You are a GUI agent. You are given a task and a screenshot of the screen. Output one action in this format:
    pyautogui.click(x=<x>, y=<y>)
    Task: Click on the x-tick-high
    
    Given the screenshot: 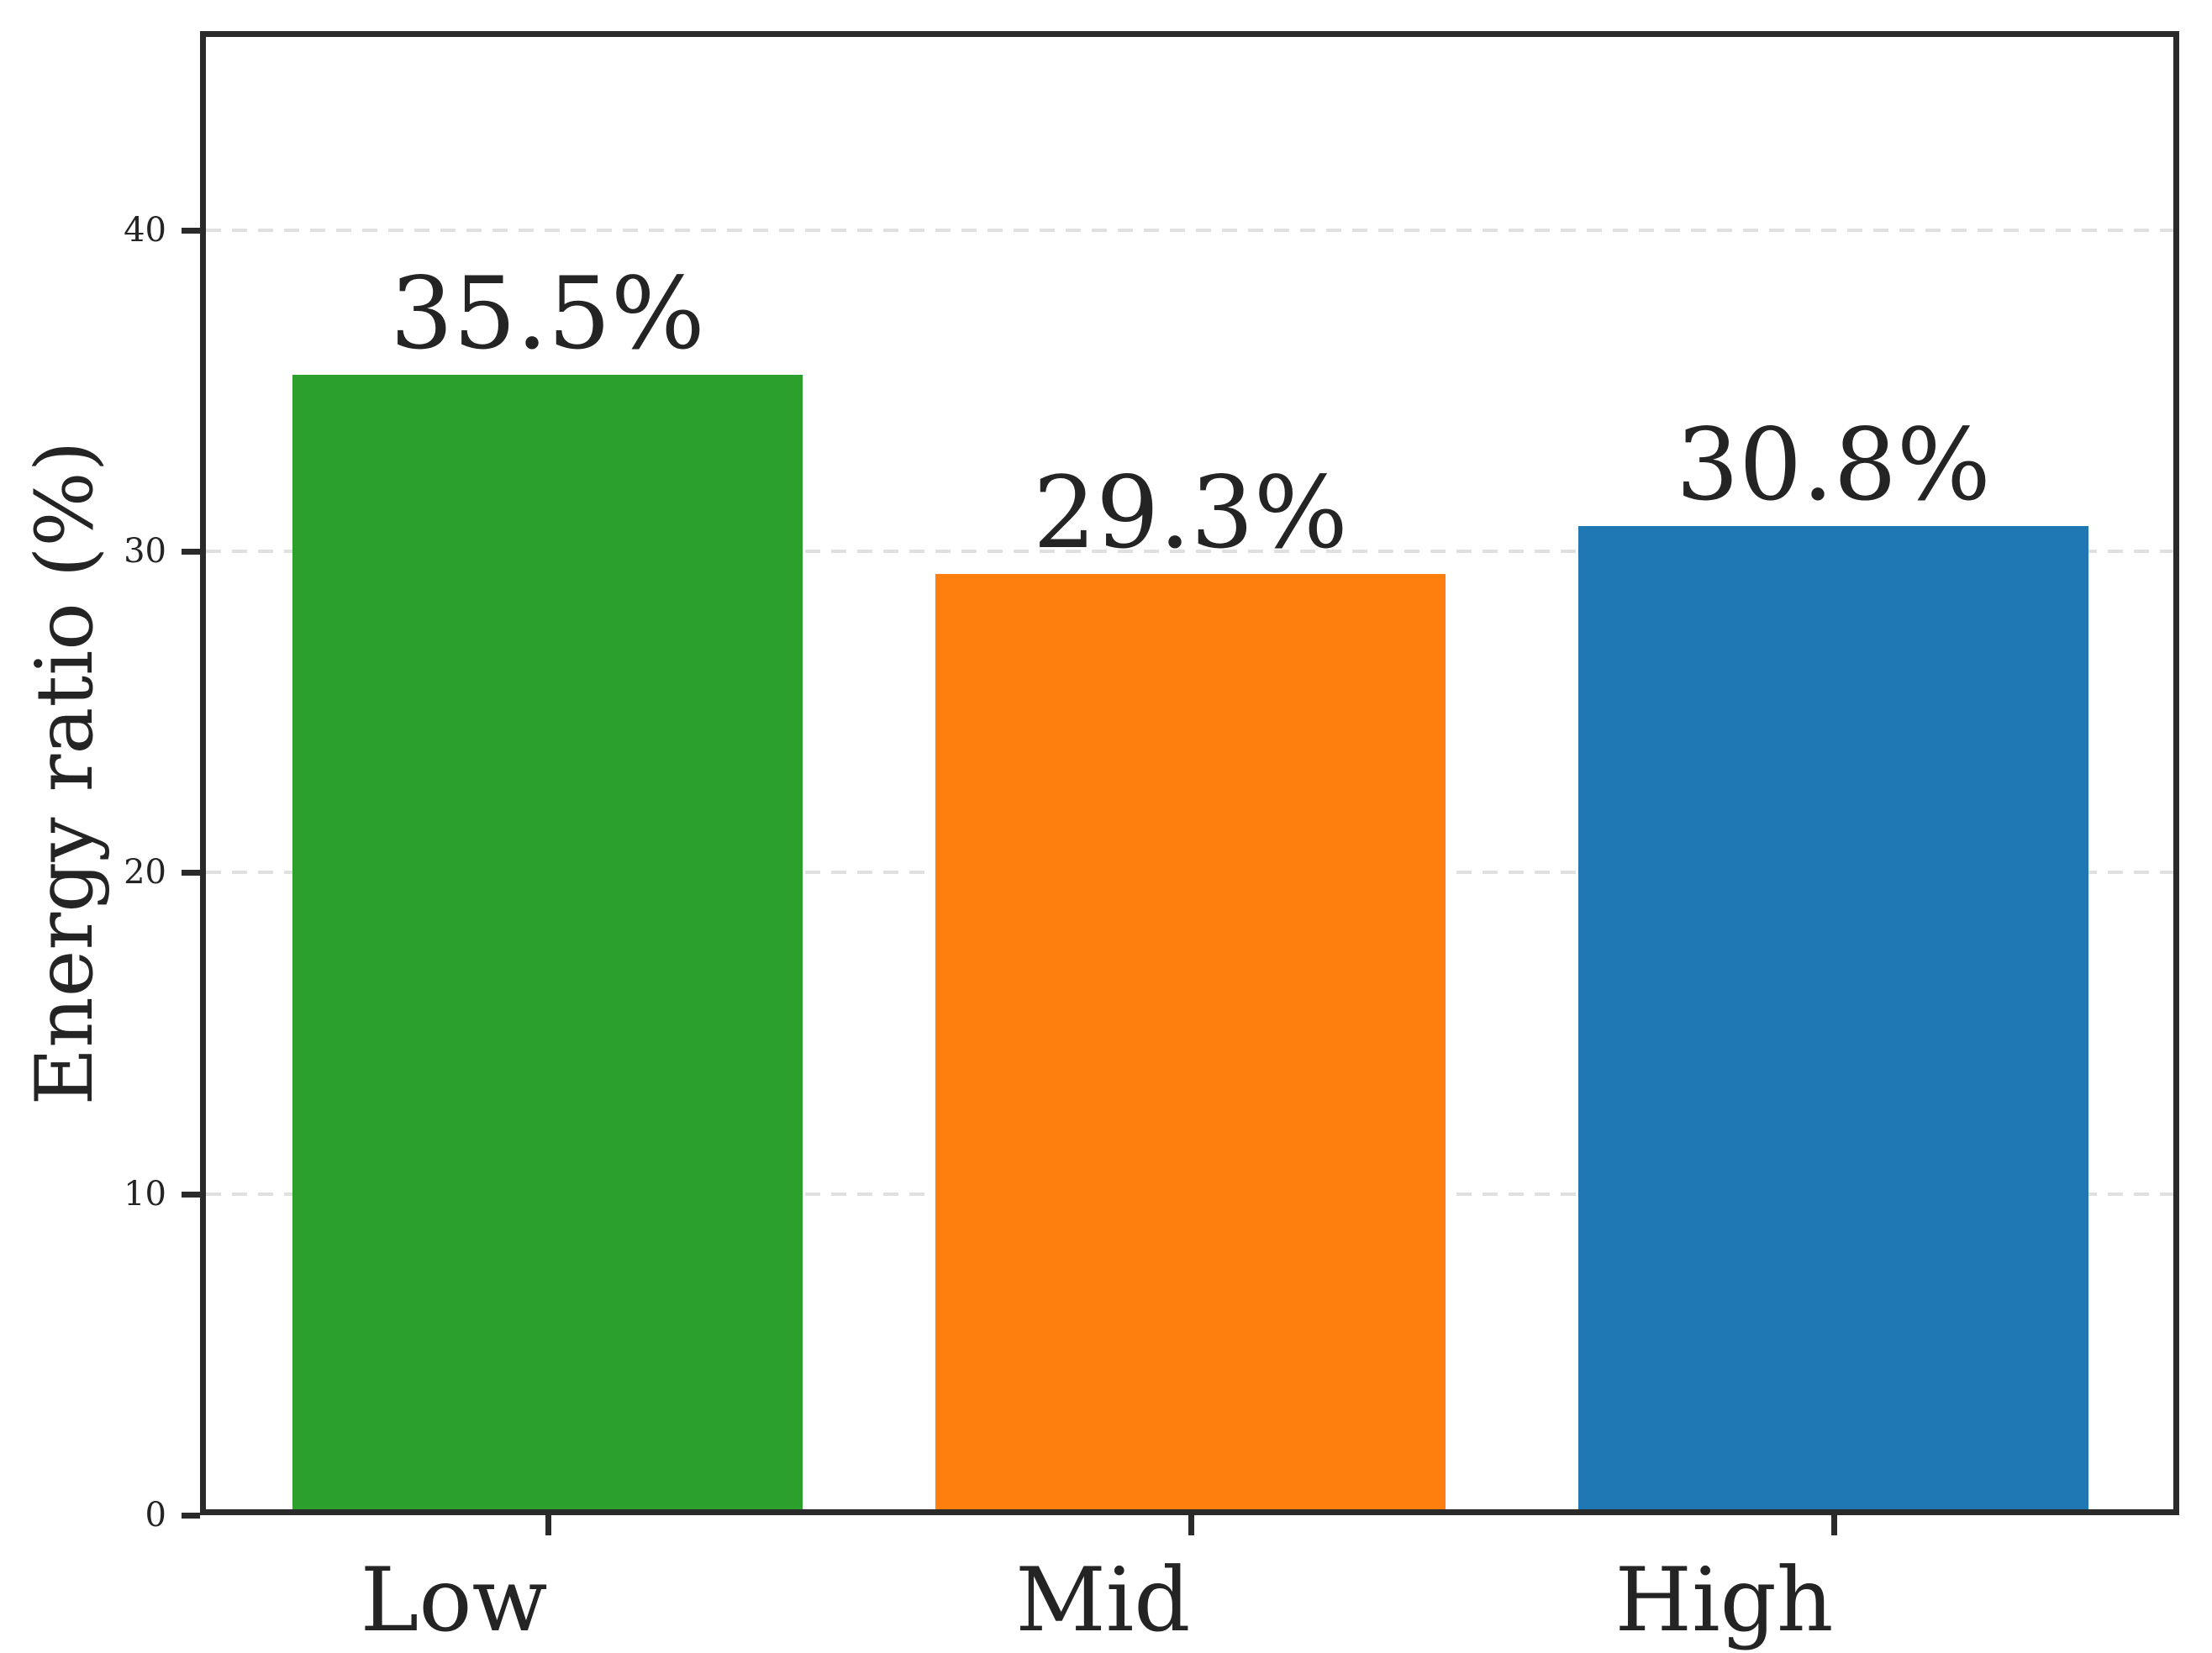 What is the action you would take?
    pyautogui.click(x=1833, y=1525)
    